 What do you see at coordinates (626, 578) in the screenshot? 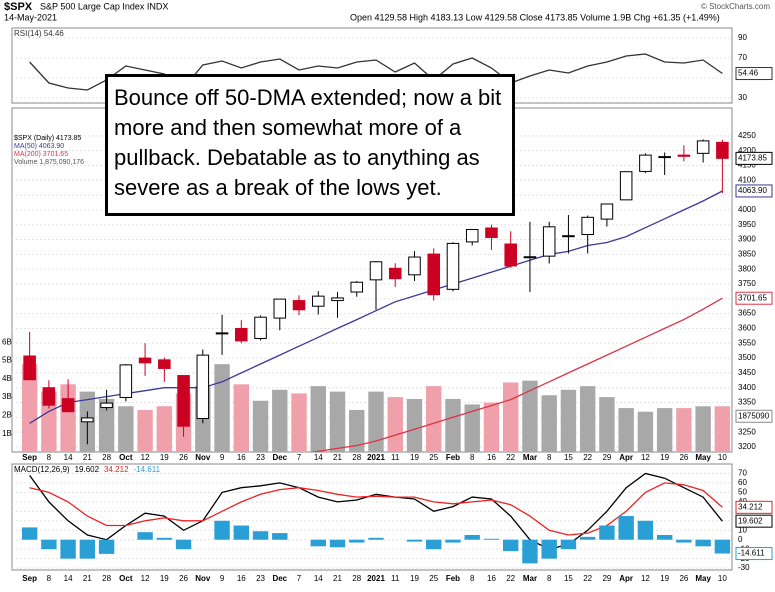
I see `x-tick-label: Apr` at bounding box center [626, 578].